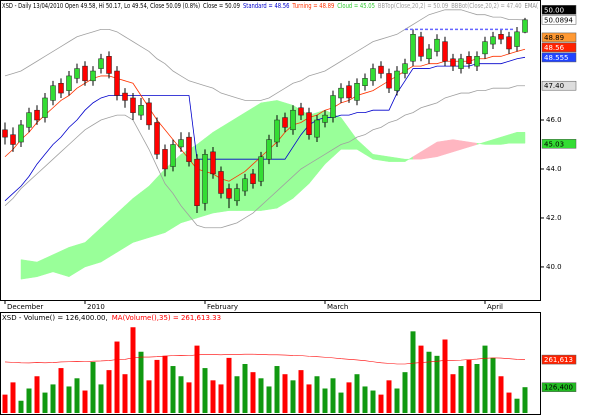  I want to click on legend-entry: MA(Volume(),35) = 261,613.33, so click(166, 318).